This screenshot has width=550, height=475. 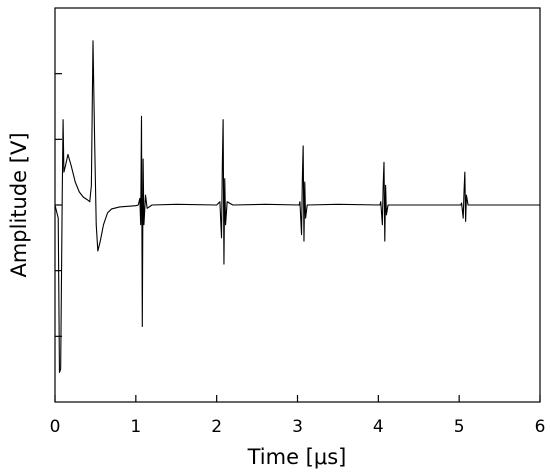 I want to click on x-tick-label: 2, so click(x=216, y=427).